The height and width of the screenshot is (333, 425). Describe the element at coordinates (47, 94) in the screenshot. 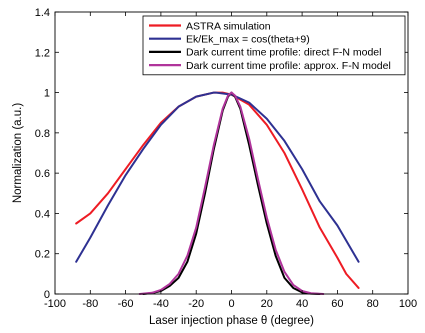

I see `y-tick-label: 1` at that location.